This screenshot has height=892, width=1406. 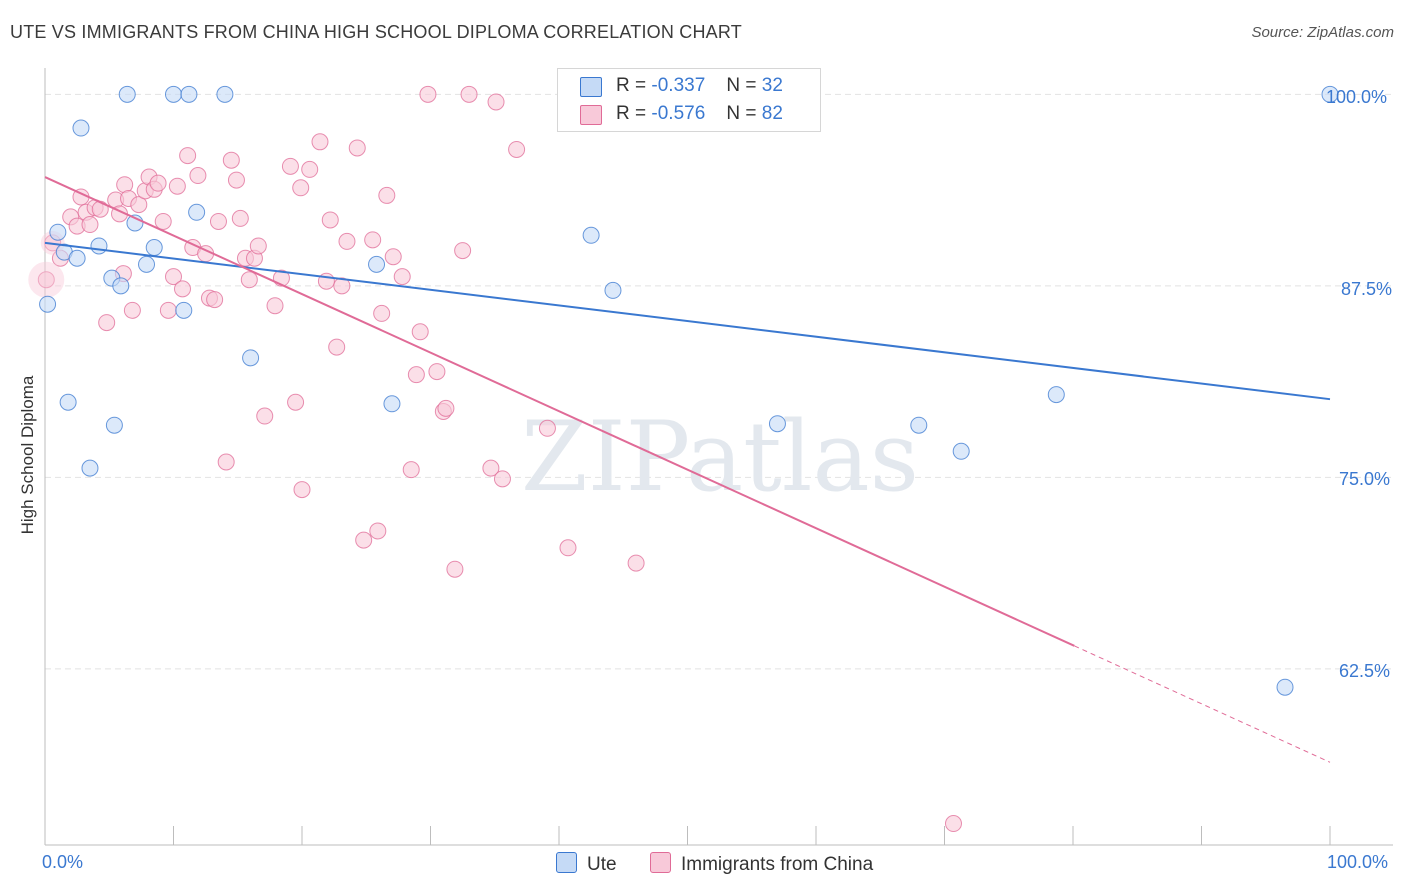 What do you see at coordinates (566, 862) in the screenshot?
I see `ute-legend-swatch` at bounding box center [566, 862].